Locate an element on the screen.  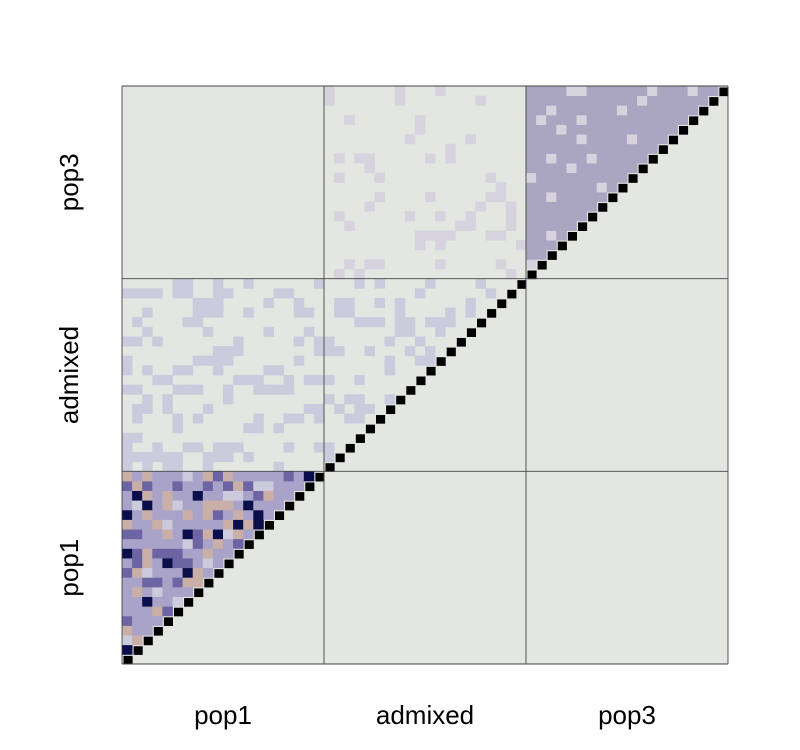
x-tick-label: pop3 is located at coordinates (627, 715).